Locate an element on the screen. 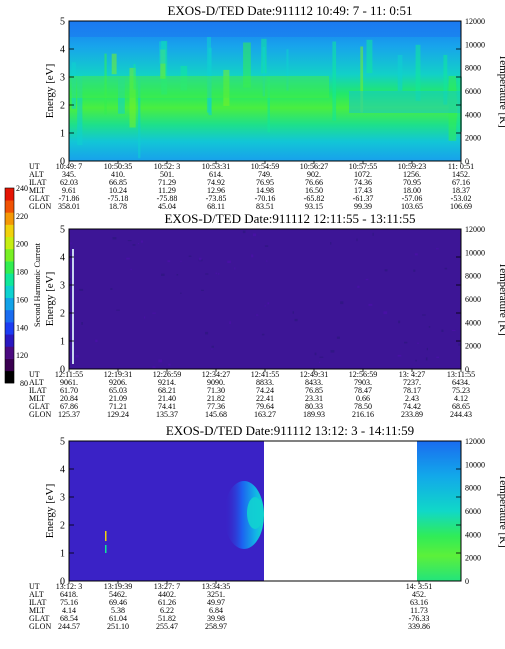 The image size is (505, 649). orbit-value: -70.16 is located at coordinates (265, 198).